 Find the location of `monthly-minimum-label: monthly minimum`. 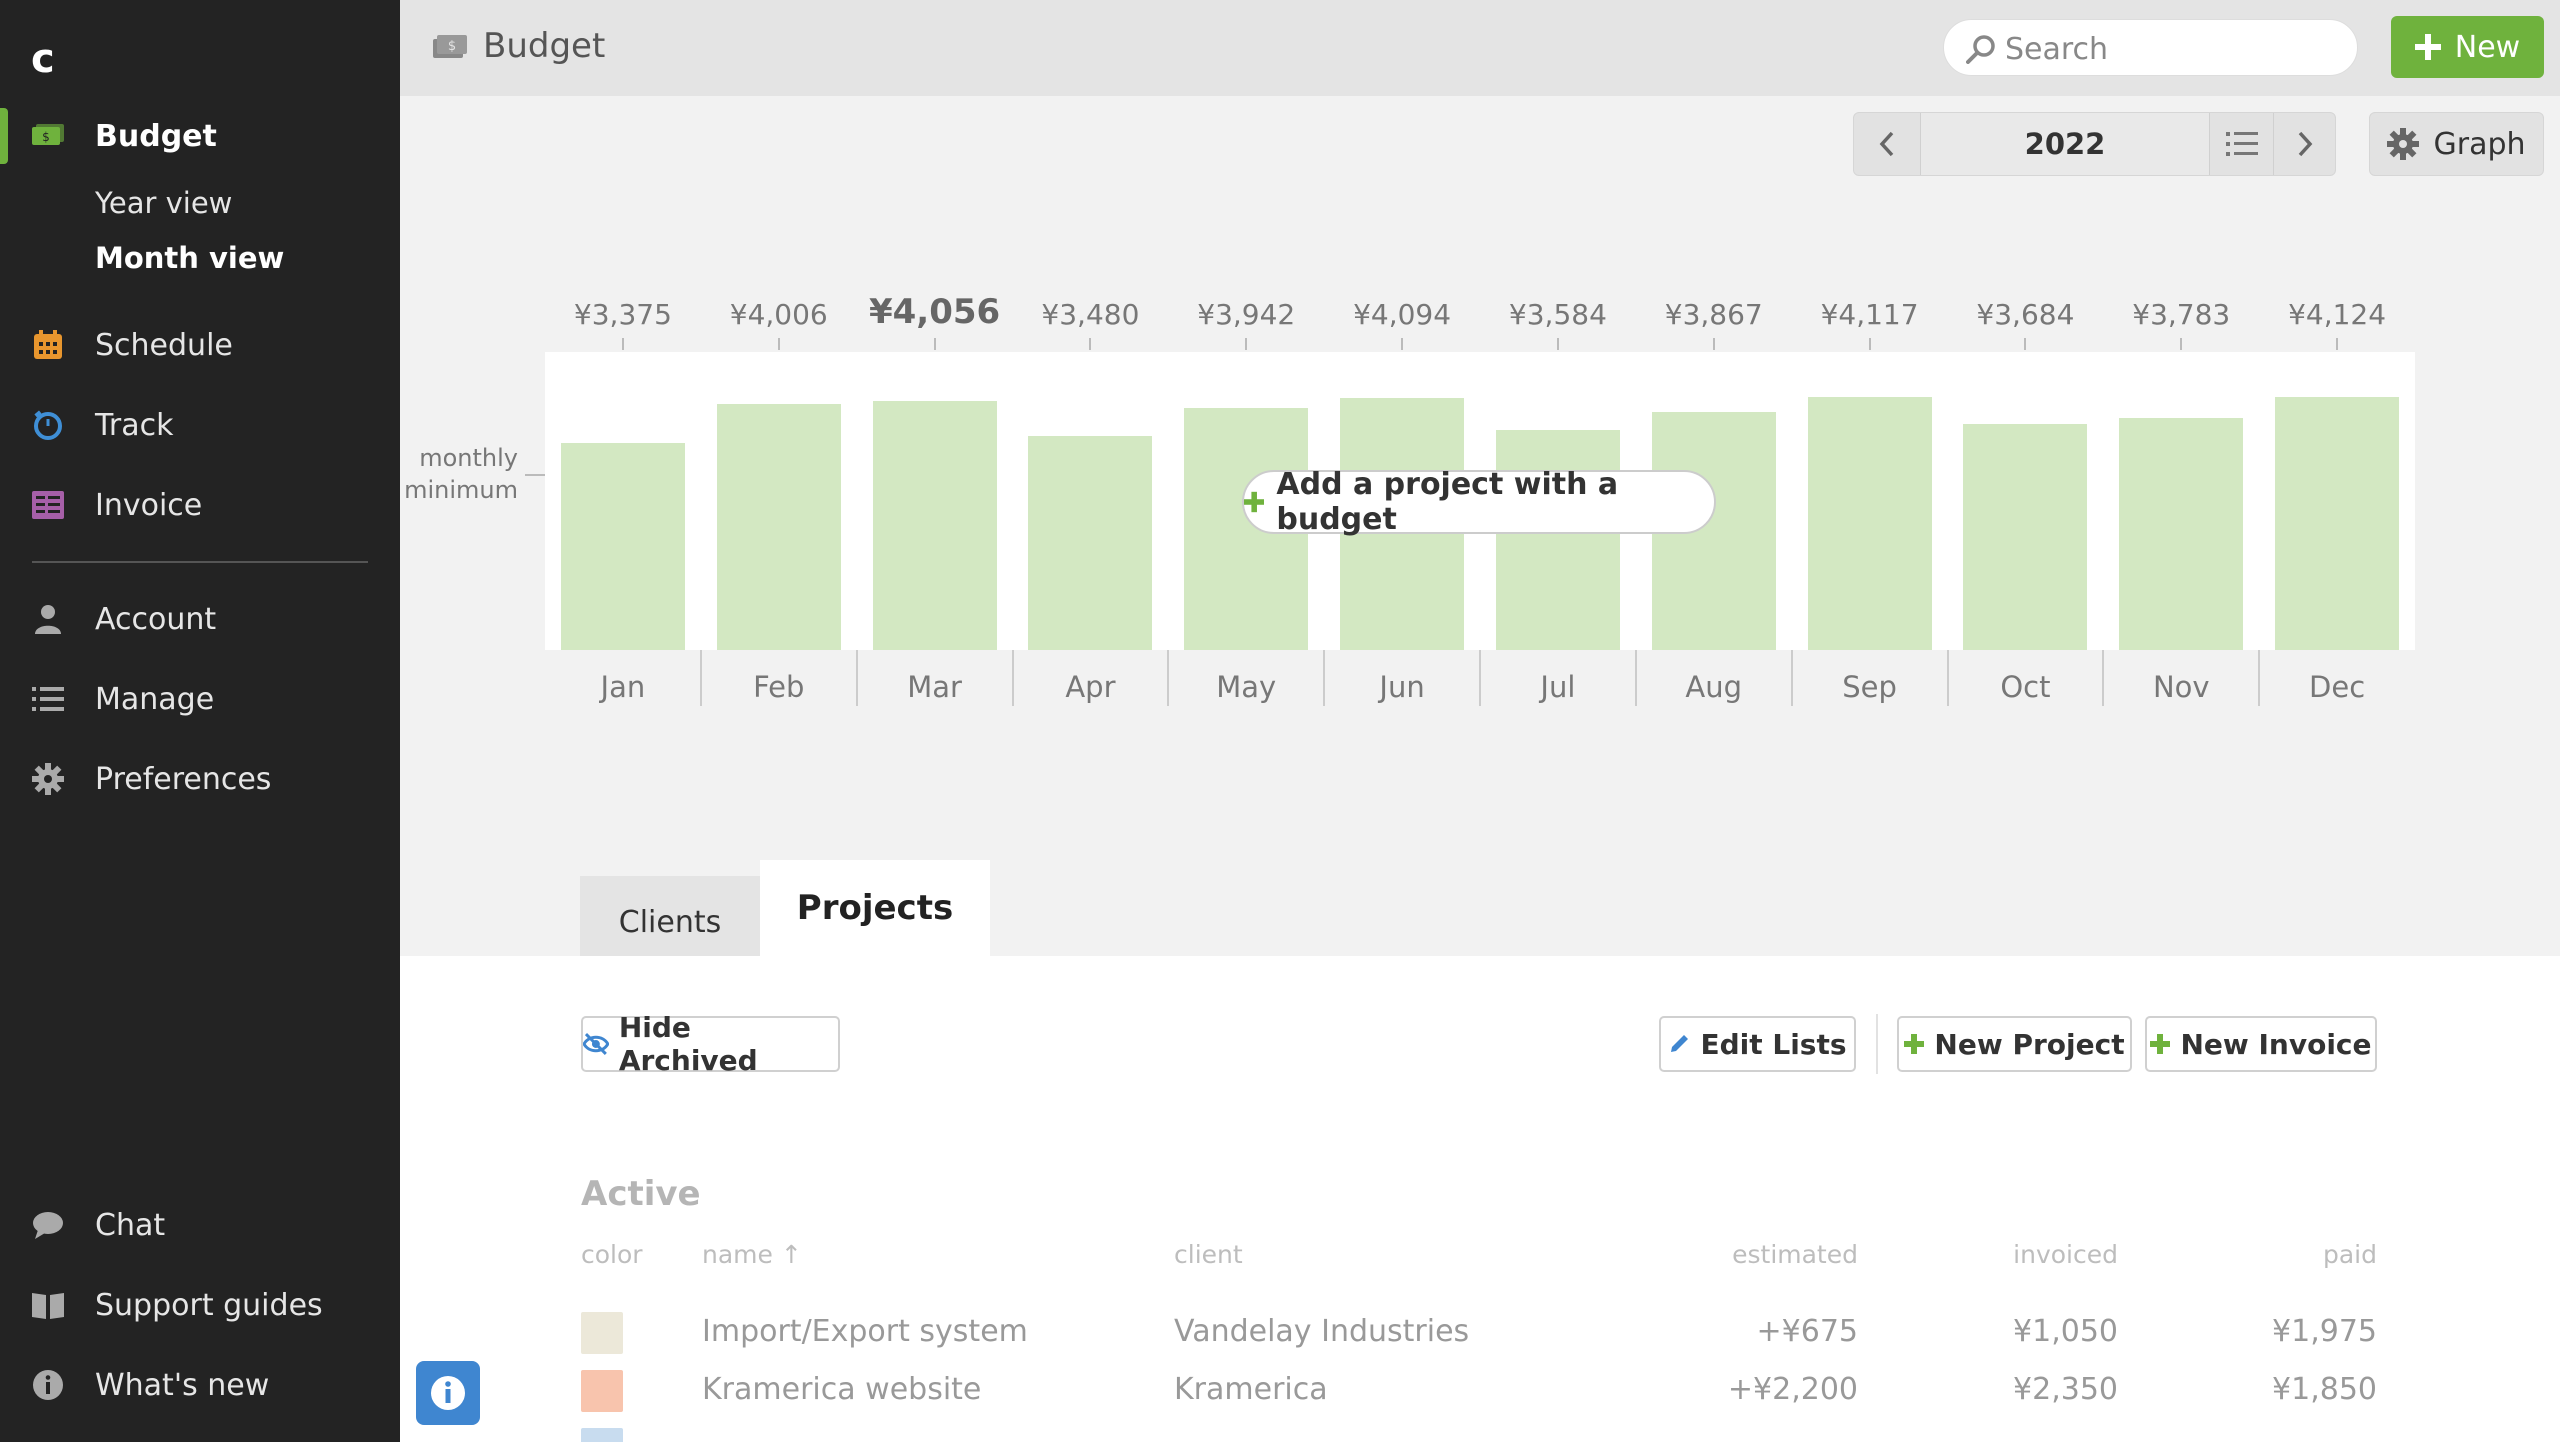

monthly-minimum-label: monthly minimum is located at coordinates (461, 474).